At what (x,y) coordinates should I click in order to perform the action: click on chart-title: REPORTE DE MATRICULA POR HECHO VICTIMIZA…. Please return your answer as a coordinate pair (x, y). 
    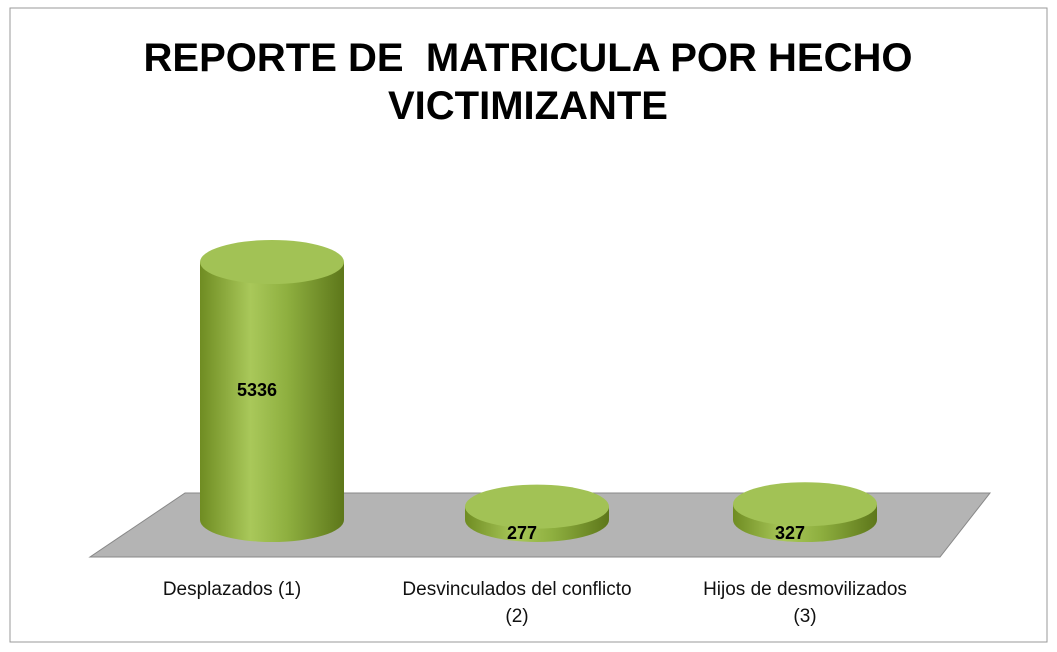
    Looking at the image, I should click on (533, 82).